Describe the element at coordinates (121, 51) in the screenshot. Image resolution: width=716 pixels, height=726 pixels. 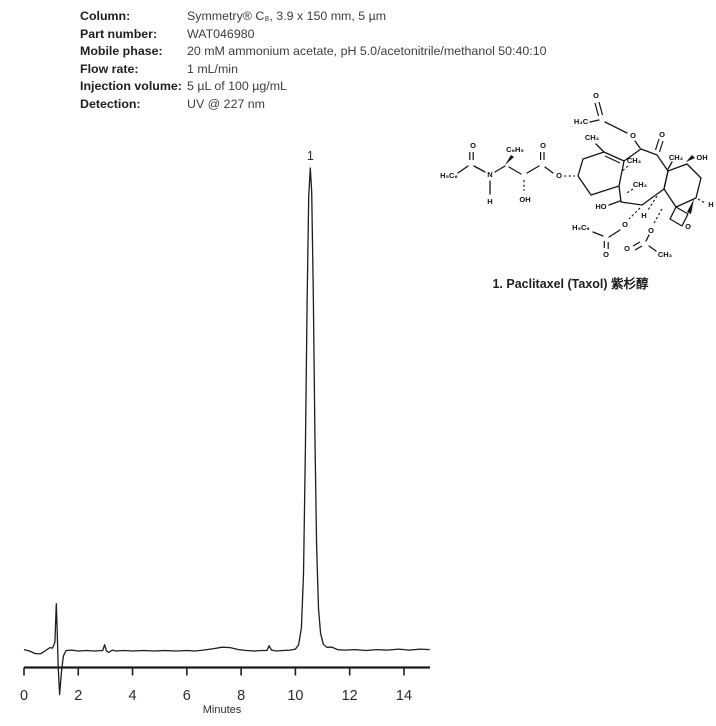
I see `condition-label: Mobile phase:` at that location.